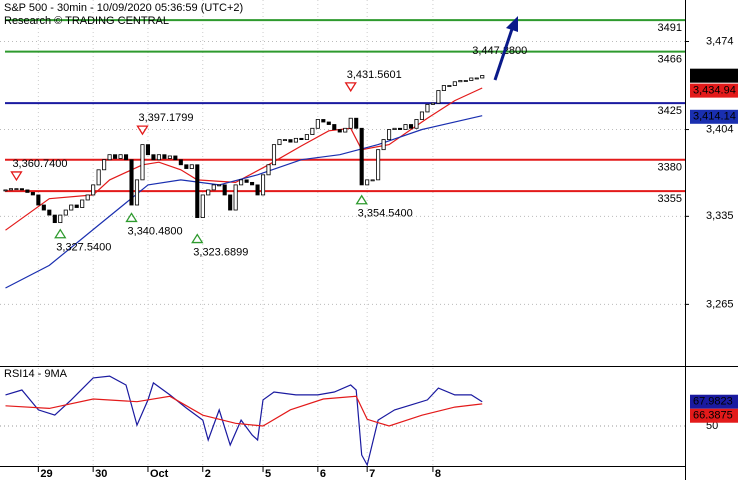  I want to click on x-tick-label: Oct, so click(159, 474).